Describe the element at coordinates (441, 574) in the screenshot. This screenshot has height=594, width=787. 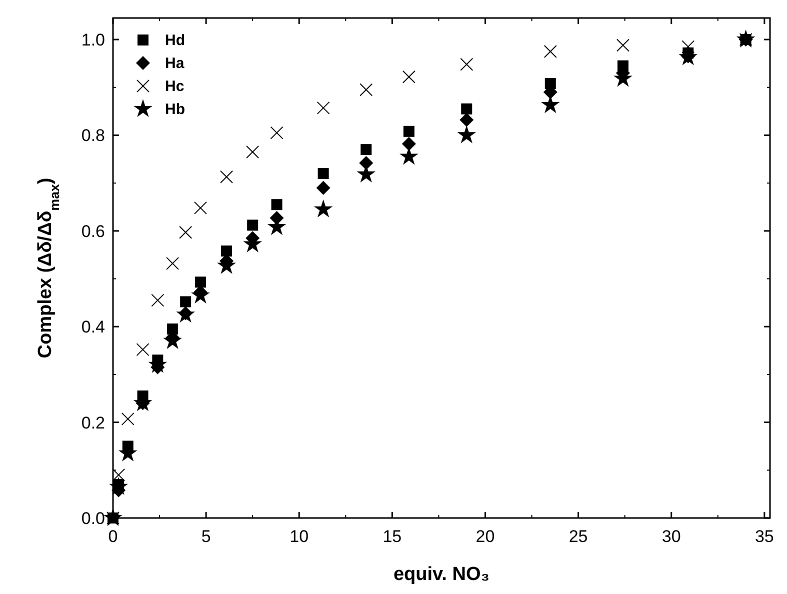
I see `x-axis-title: equiv. NO₃` at that location.